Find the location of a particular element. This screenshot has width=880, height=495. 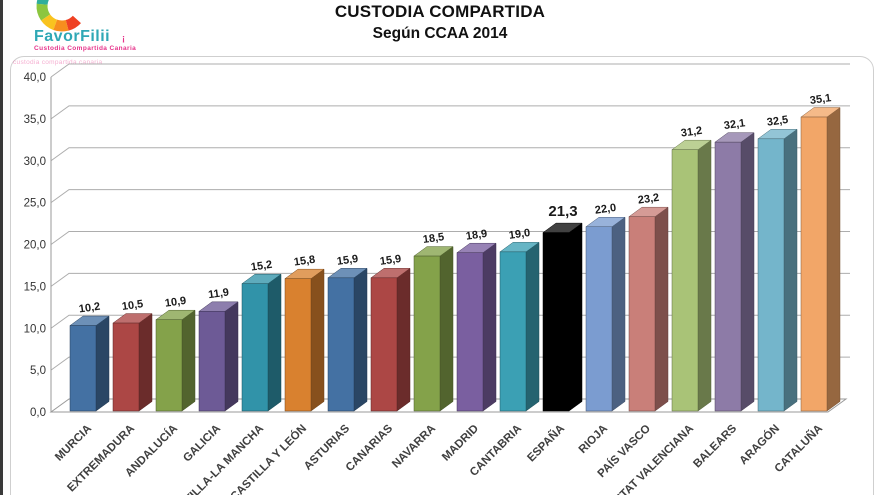

chart-title-line1: CUSTODIA COMPARTIDA is located at coordinates (440, 11).